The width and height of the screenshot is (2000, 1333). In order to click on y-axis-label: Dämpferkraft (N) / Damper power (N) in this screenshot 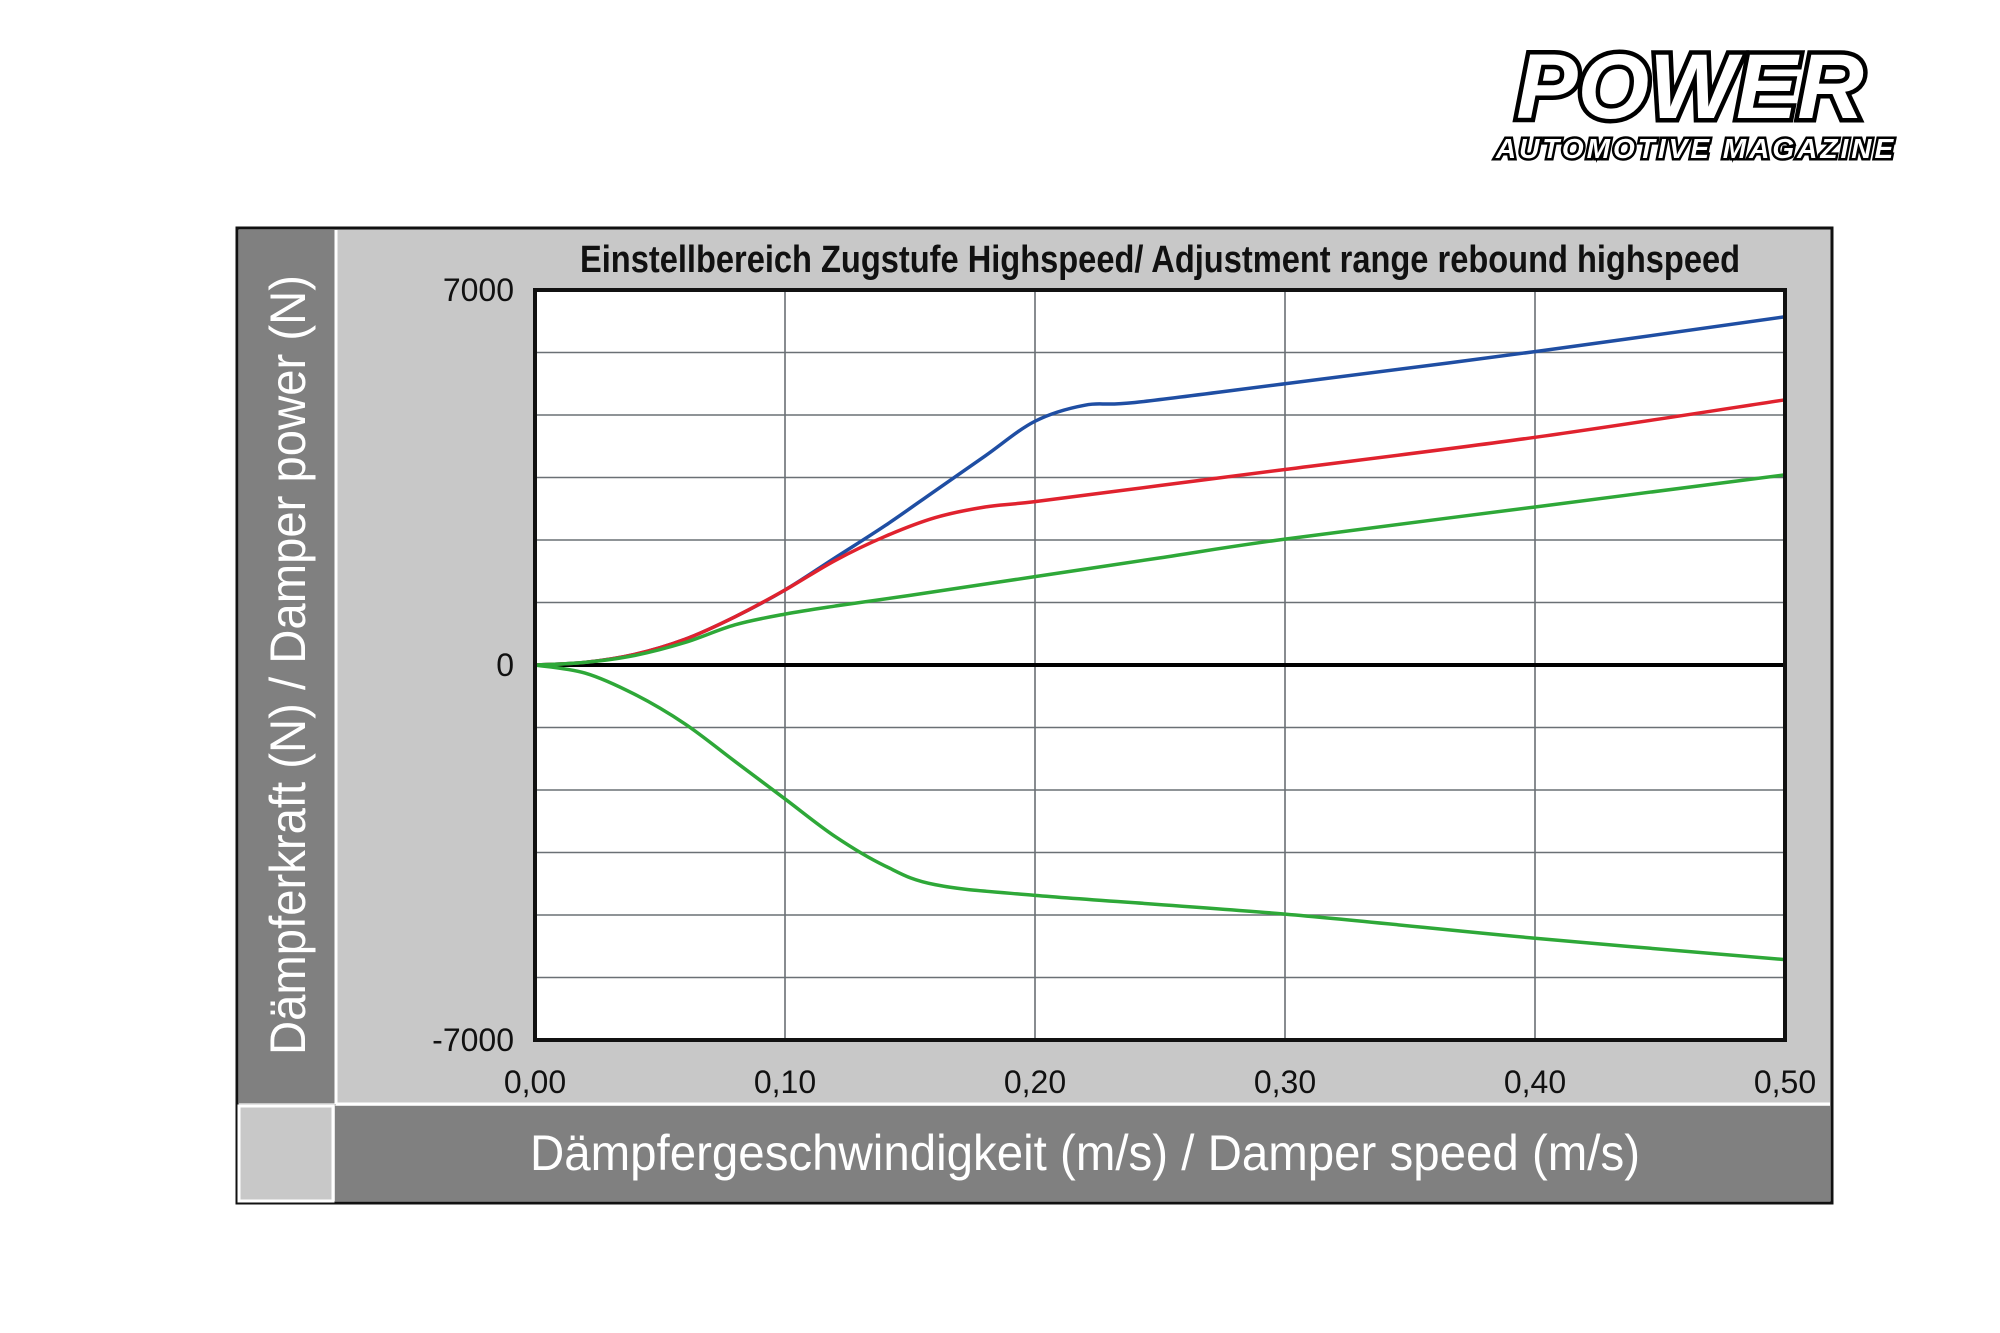, I will do `click(288, 665)`.